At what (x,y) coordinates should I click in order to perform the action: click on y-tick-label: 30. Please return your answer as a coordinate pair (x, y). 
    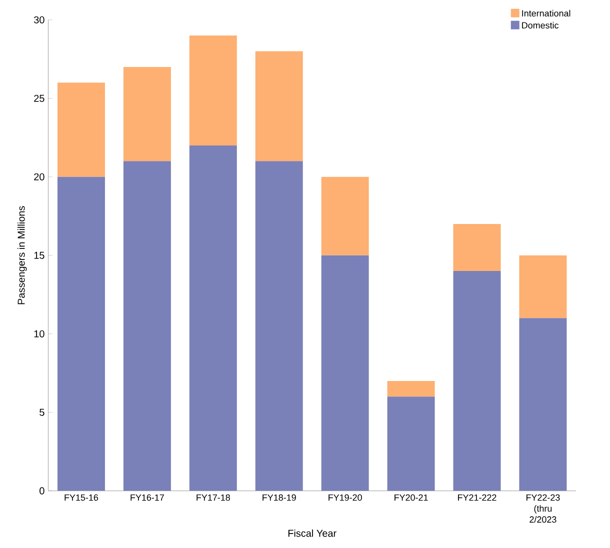
    Looking at the image, I should click on (39, 20).